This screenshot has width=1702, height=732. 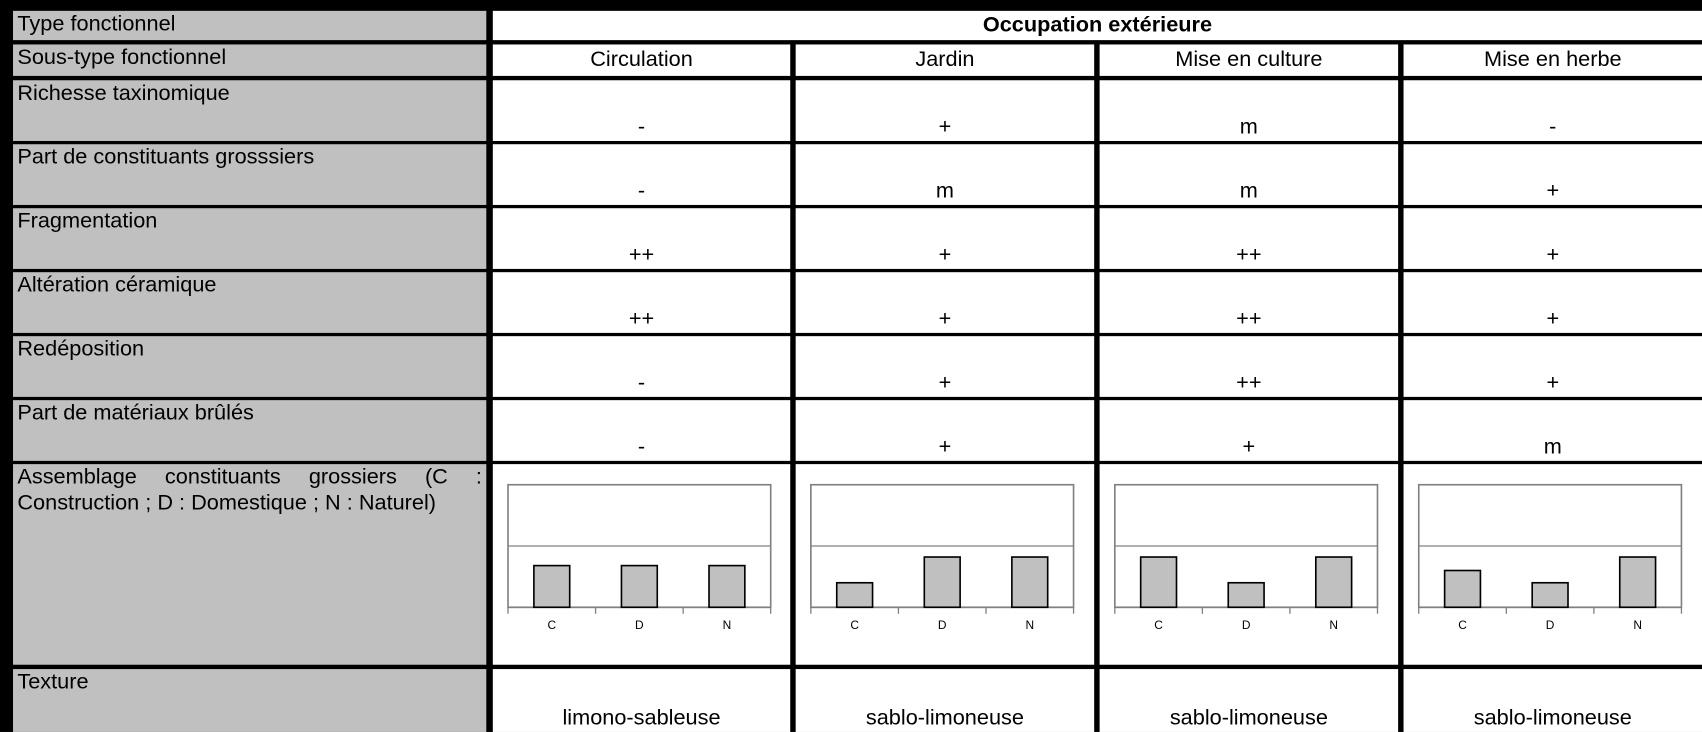 I want to click on cell-text: Sous-type fonctionnel, so click(x=122, y=57).